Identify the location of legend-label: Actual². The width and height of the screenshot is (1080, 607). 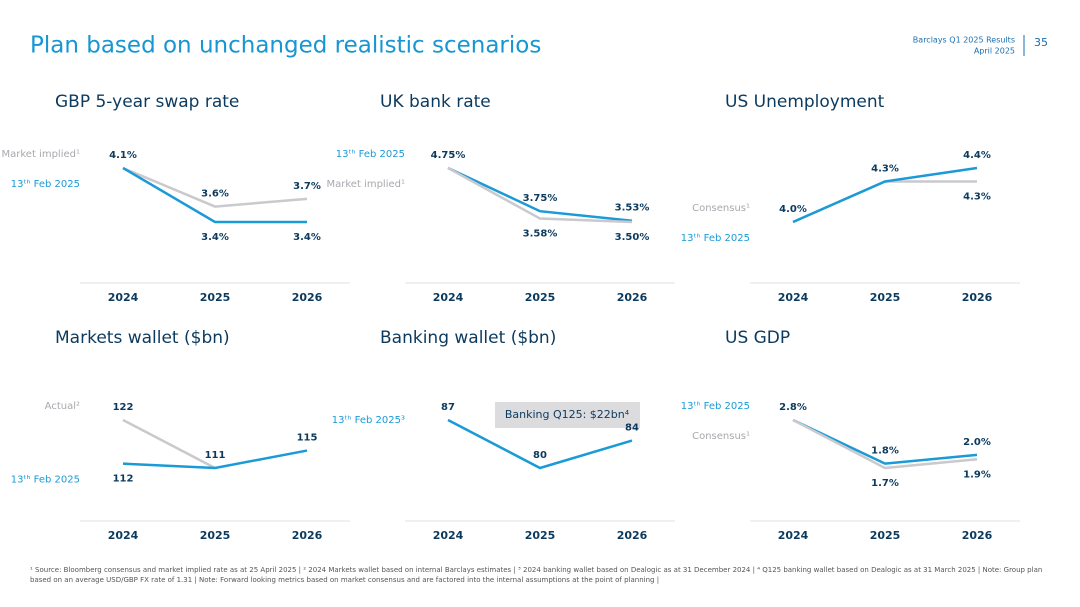
(62, 406).